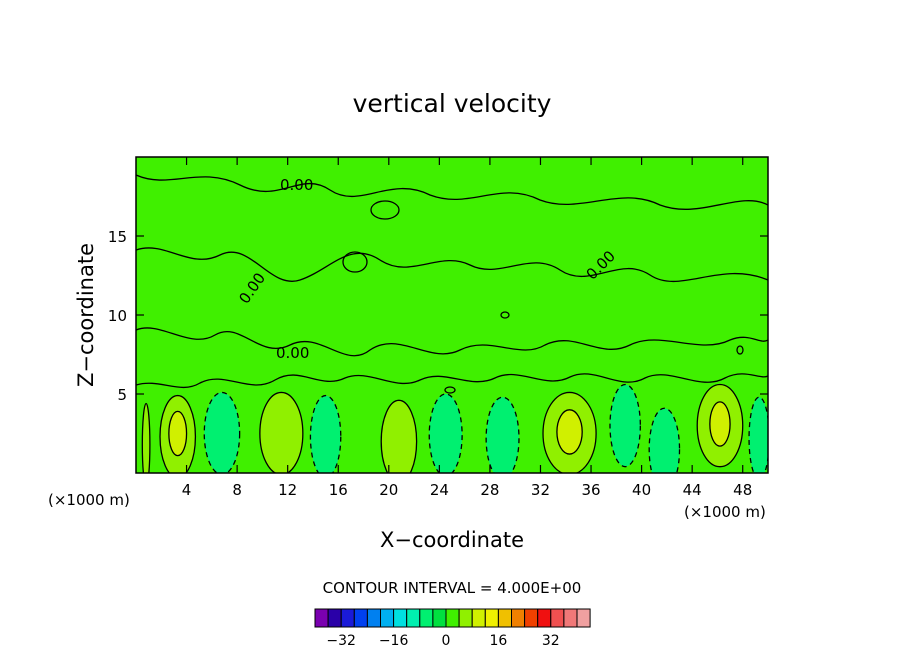 The image size is (904, 658). Describe the element at coordinates (590, 490) in the screenshot. I see `x-tick-label: 36` at that location.